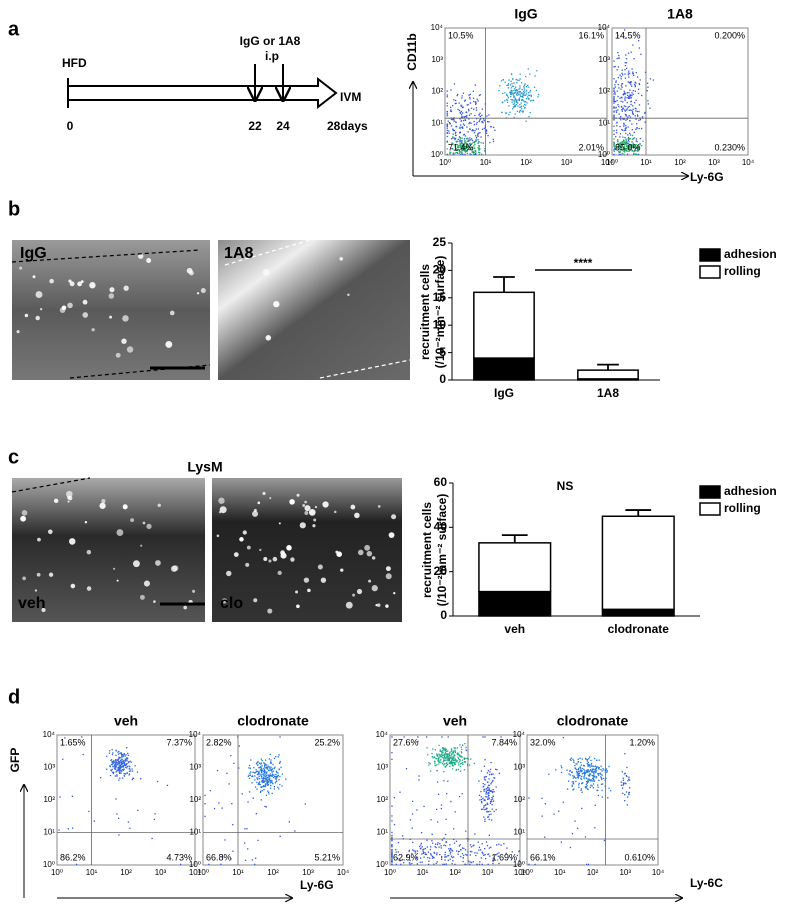  What do you see at coordinates (515, 567) in the screenshot?
I see `bar-segment` at bounding box center [515, 567].